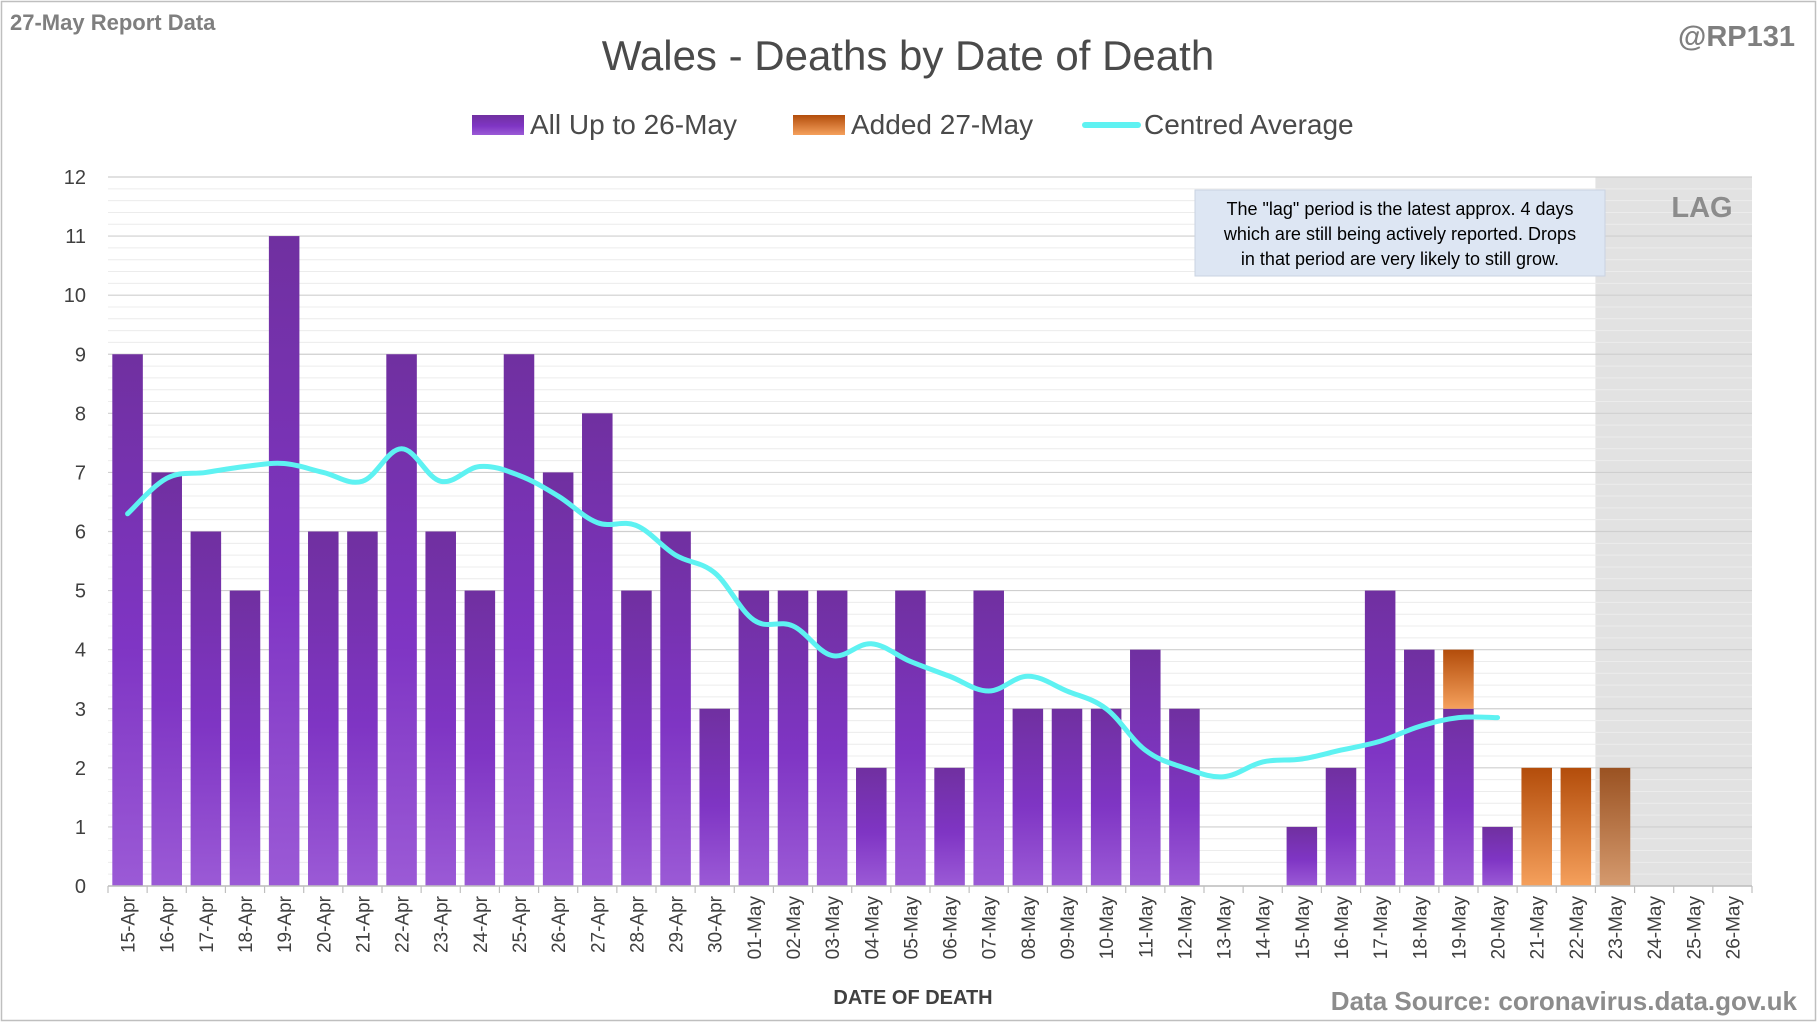 Image resolution: width=1817 pixels, height=1022 pixels. Describe the element at coordinates (1420, 928) in the screenshot. I see `x-tick-label: 18-May` at that location.